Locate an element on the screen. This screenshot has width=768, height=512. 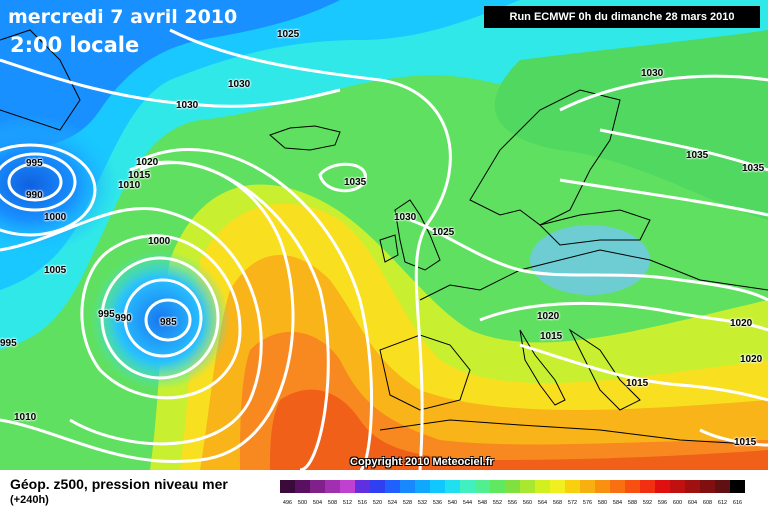
legend-tick-label: 580 is located at coordinates (602, 503).